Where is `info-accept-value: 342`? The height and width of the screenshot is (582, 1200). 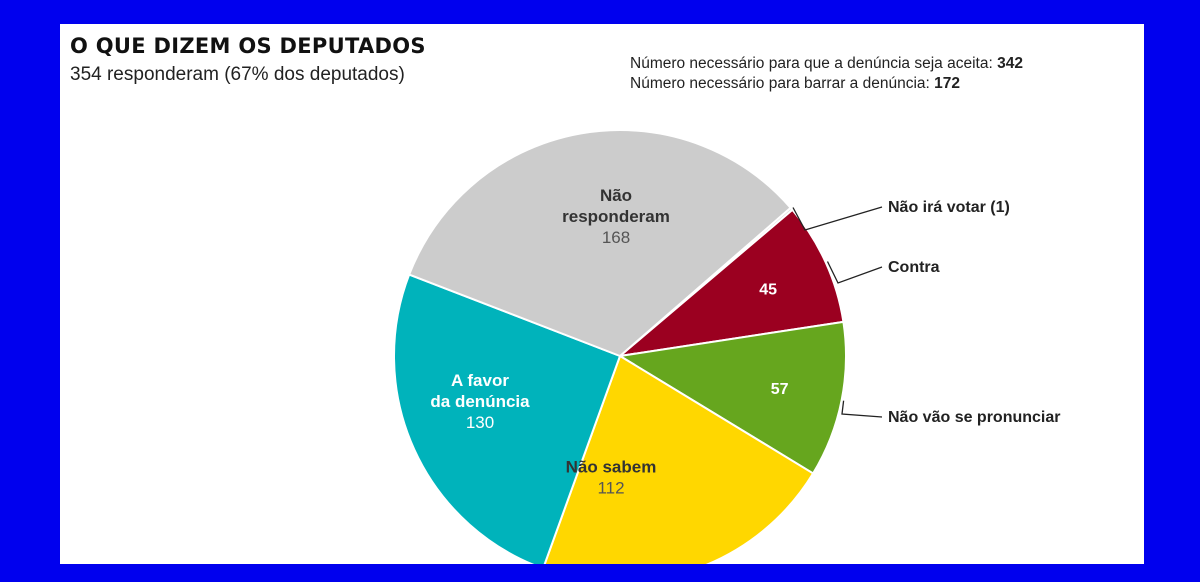
info-accept-value: 342 is located at coordinates (1010, 63).